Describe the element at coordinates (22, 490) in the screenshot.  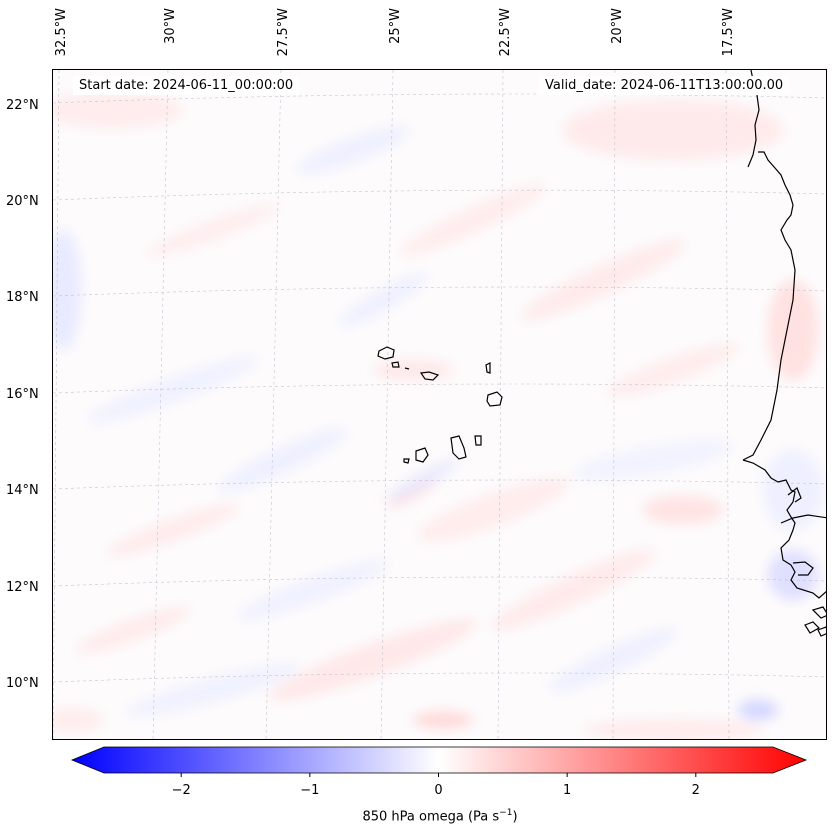
I see `lat-label-14n: 14°N` at that location.